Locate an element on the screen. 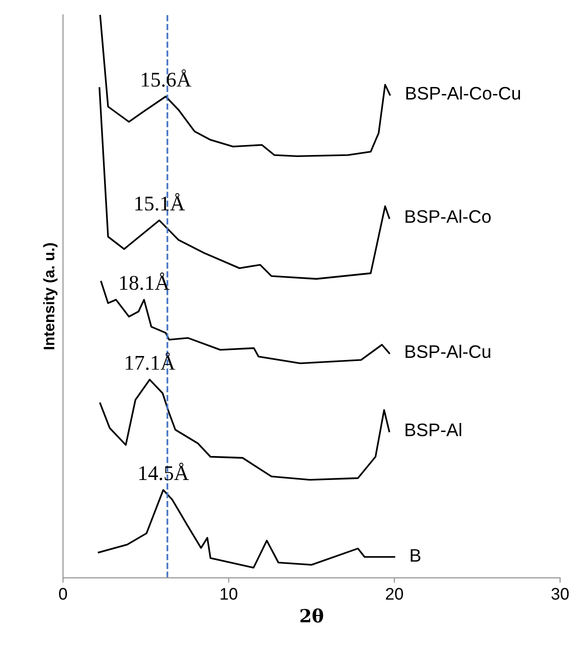 This screenshot has height=647, width=578. y-axis-title: Intensity (a. u.) is located at coordinates (50, 296).